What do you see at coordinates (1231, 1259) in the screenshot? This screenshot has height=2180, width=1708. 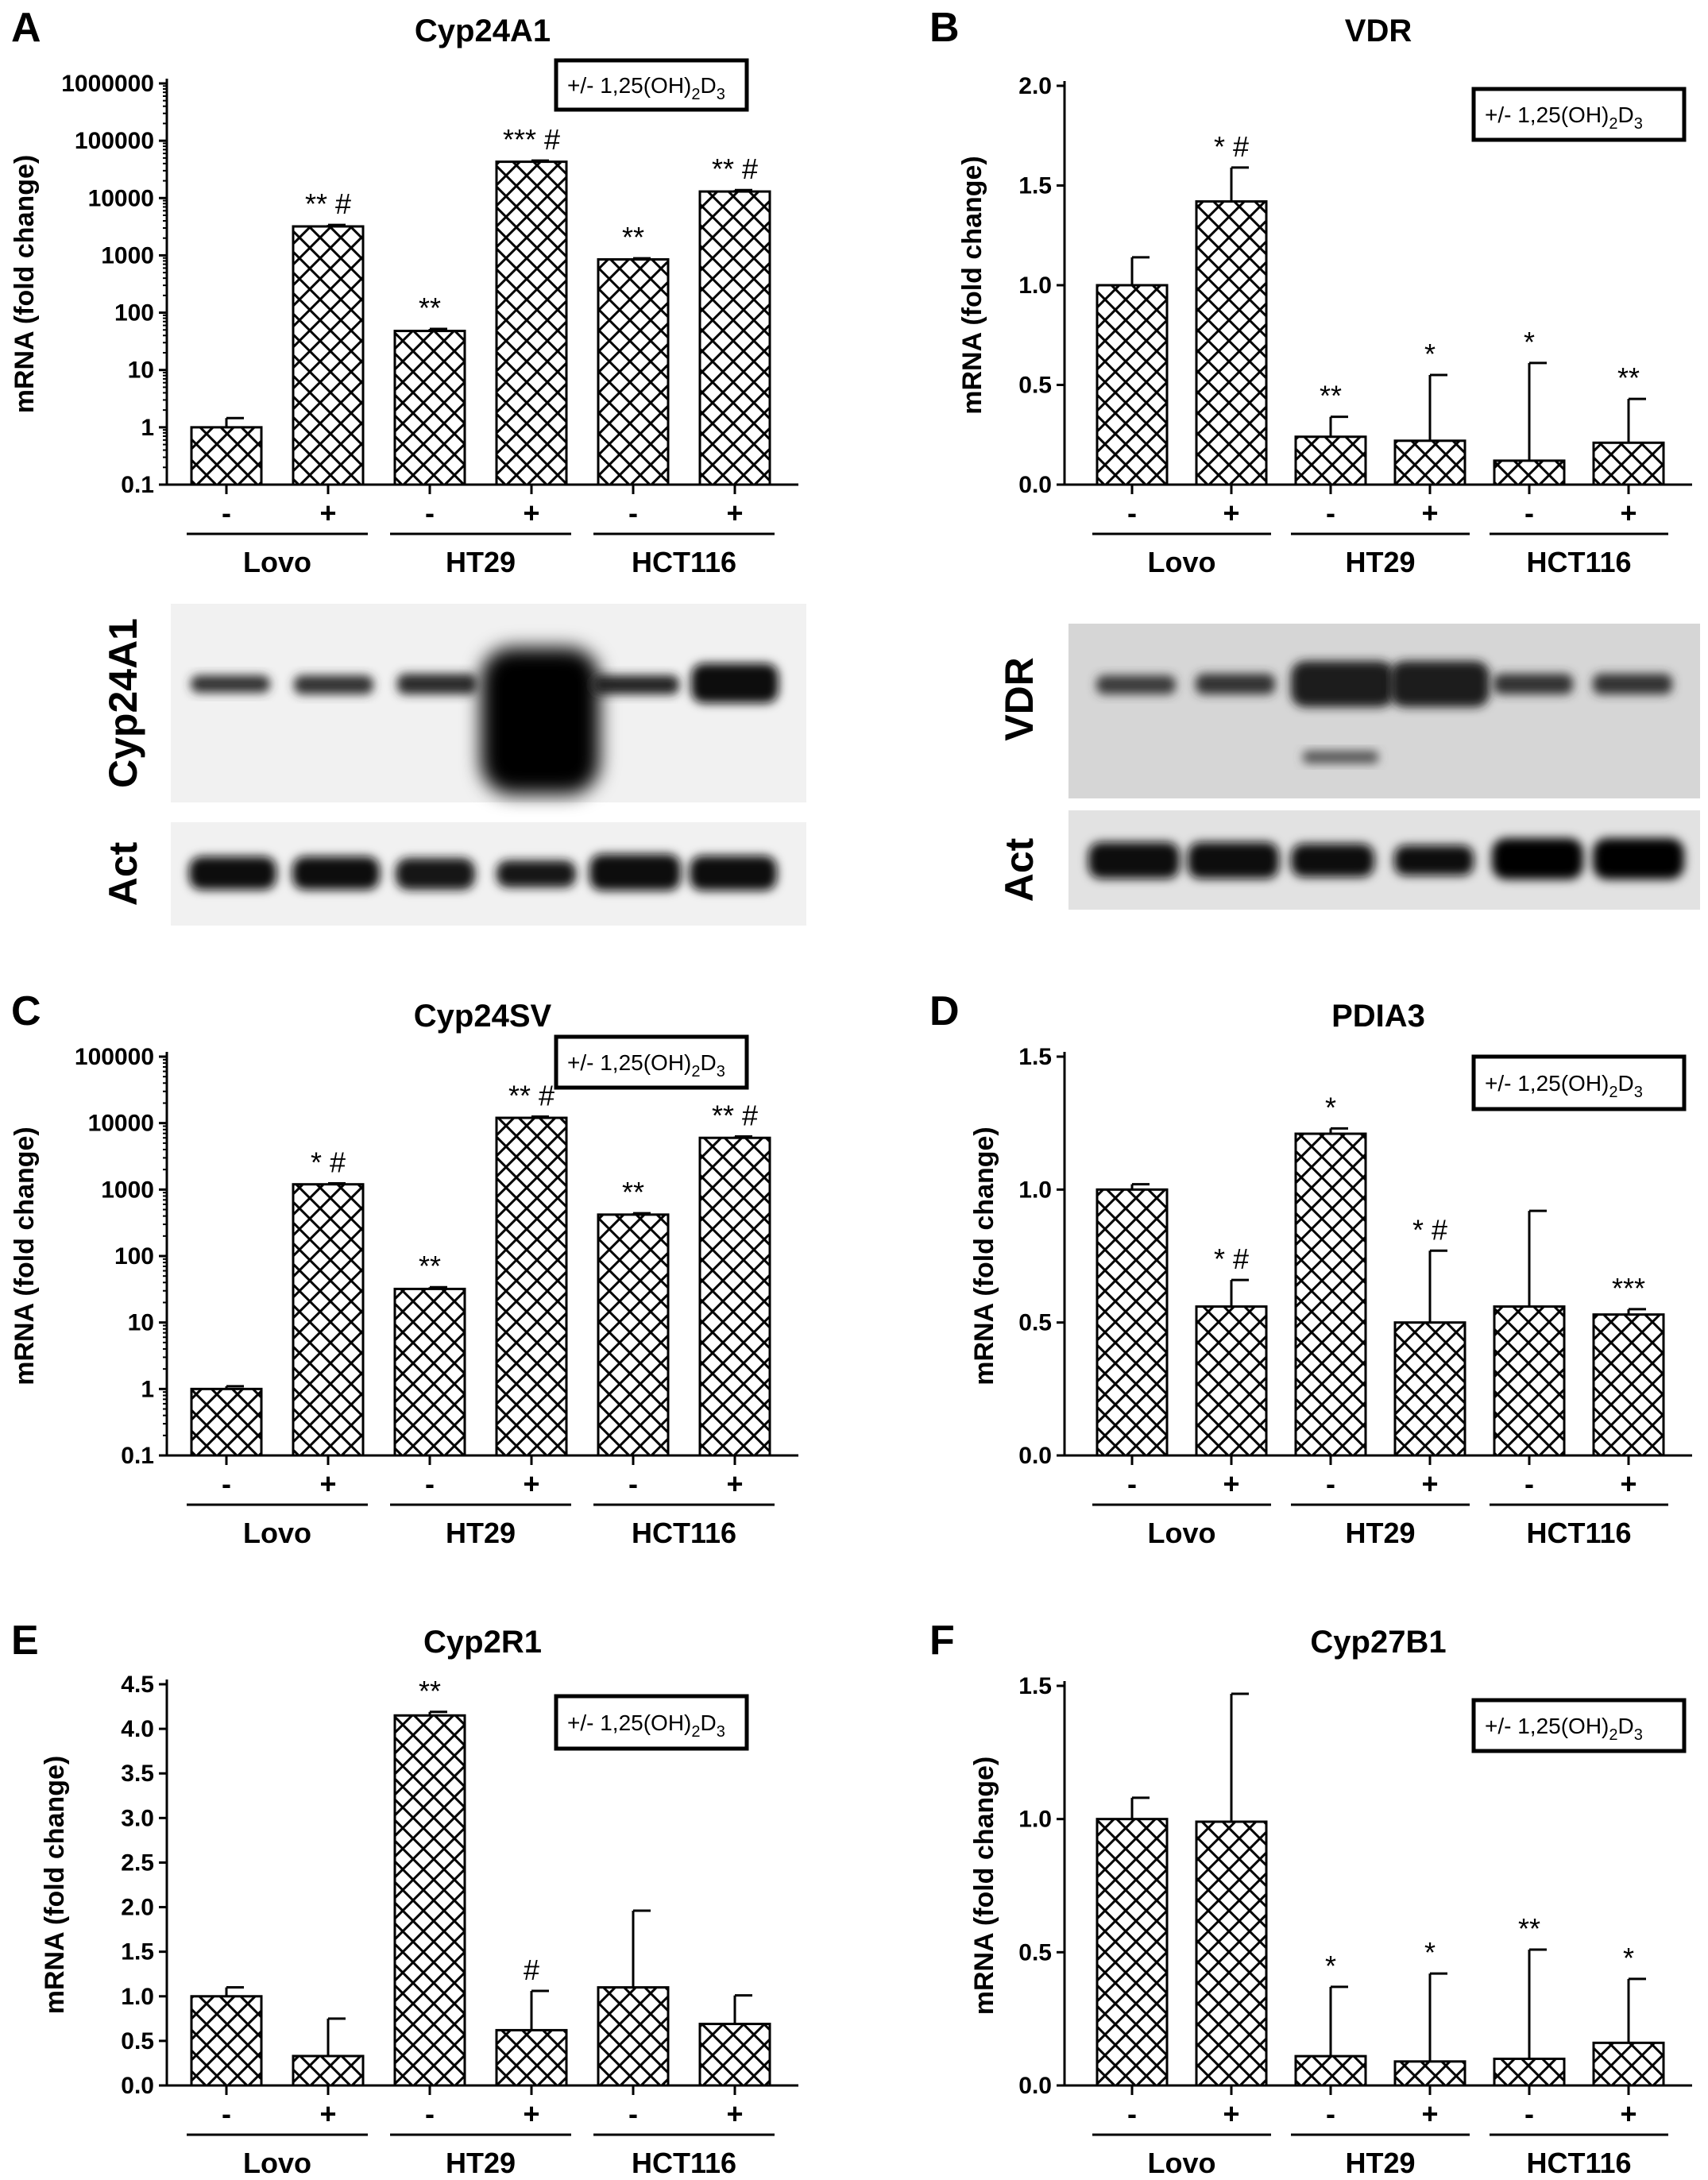 I see `significance-label: * #` at bounding box center [1231, 1259].